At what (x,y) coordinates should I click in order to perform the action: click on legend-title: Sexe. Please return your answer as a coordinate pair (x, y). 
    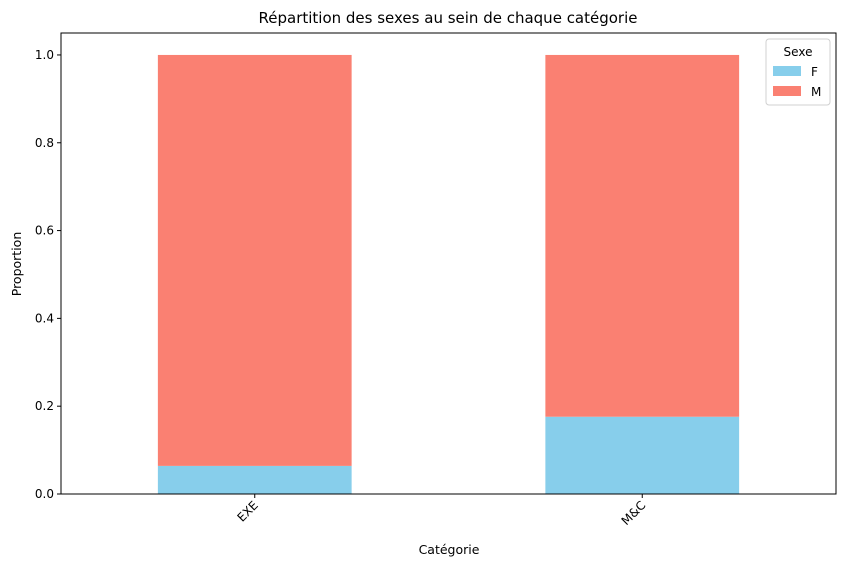
    Looking at the image, I should click on (798, 52).